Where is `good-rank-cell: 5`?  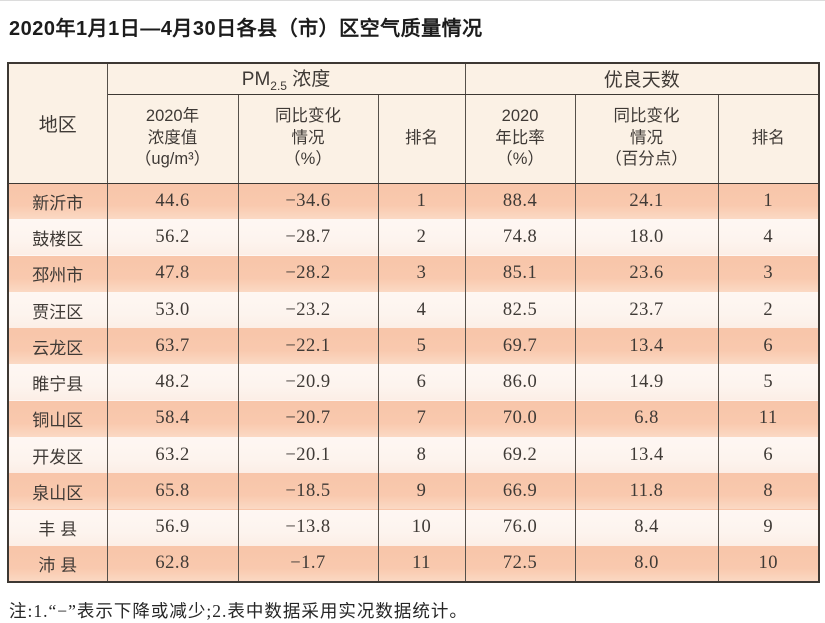
good-rank-cell: 5 is located at coordinates (768, 382).